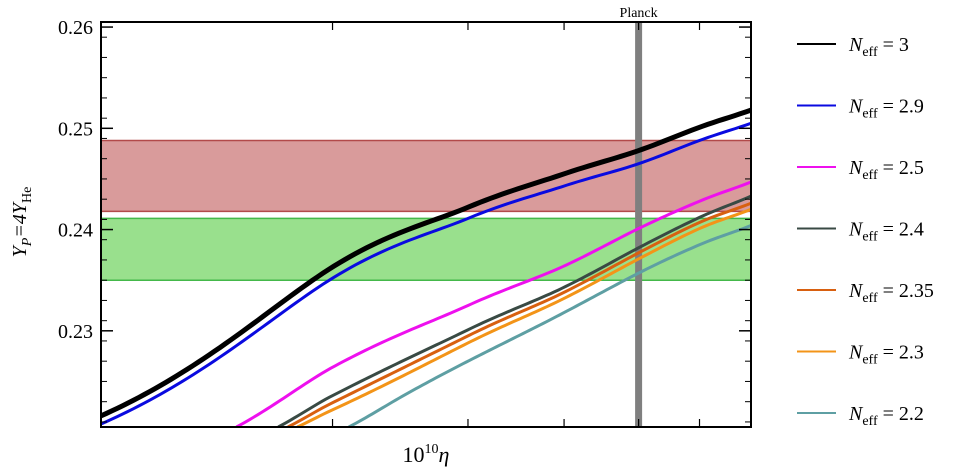 The height and width of the screenshot is (471, 971). I want to click on x-axis-label: 1010η, so click(426, 454).